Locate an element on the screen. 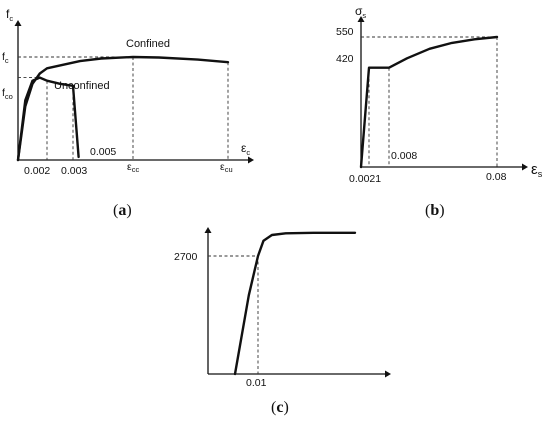  panel-b-series-line is located at coordinates (429, 102).